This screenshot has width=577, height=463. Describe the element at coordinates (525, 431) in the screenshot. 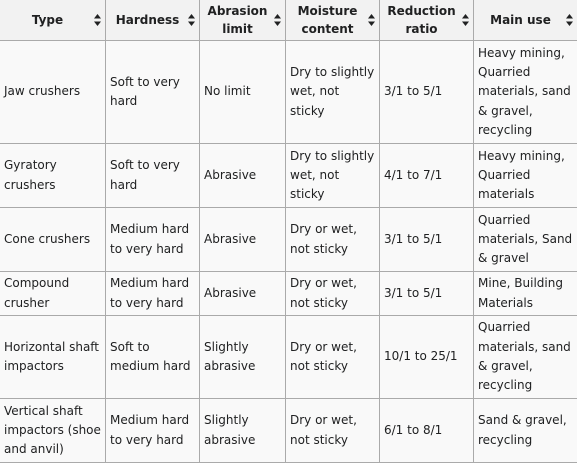

I see `cell-main-use: Sand & gravel, recycling` at that location.